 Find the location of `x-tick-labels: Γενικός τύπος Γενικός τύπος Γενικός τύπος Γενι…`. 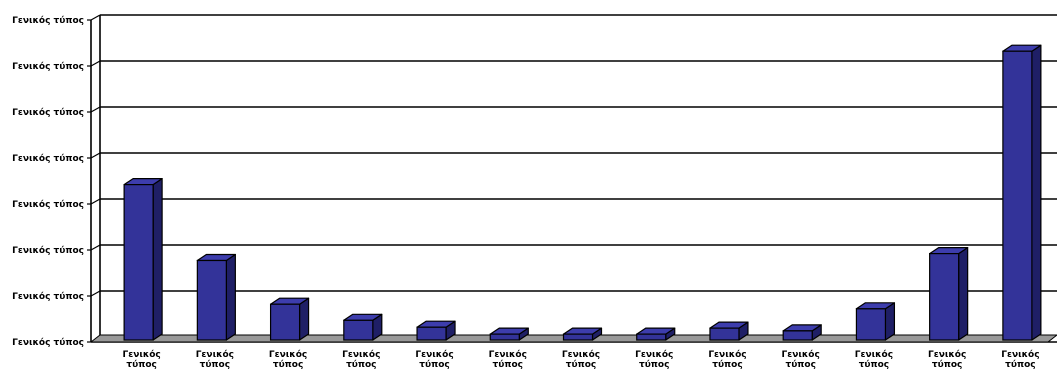

x-tick-labels: Γενικός τύπος Γενικός τύπος Γενικός τύπος Γενι… is located at coordinates (580, 359).